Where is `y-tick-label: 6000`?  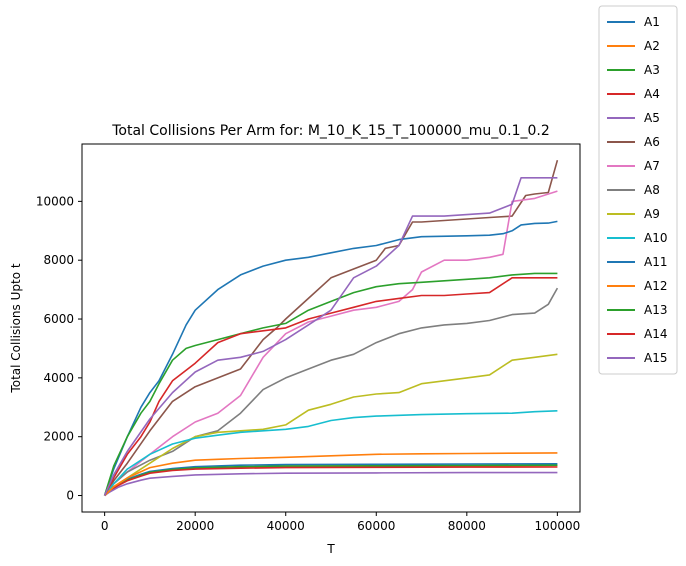 y-tick-label: 6000 is located at coordinates (58, 319).